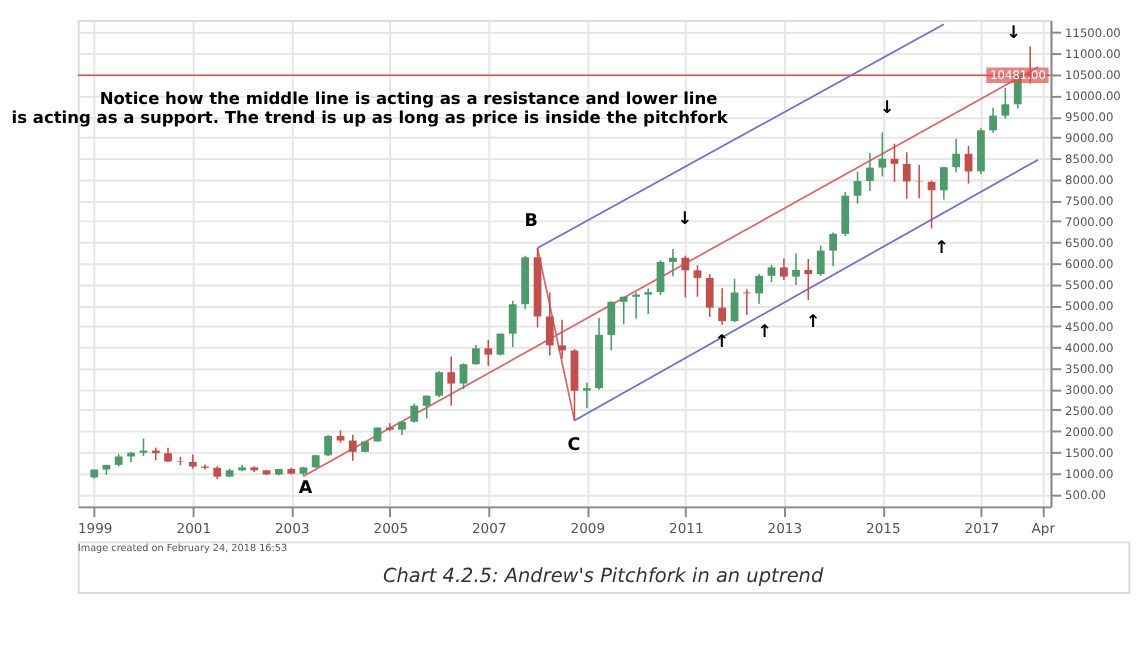 The height and width of the screenshot is (664, 1140). Describe the element at coordinates (574, 445) in the screenshot. I see `annotation: C` at that location.